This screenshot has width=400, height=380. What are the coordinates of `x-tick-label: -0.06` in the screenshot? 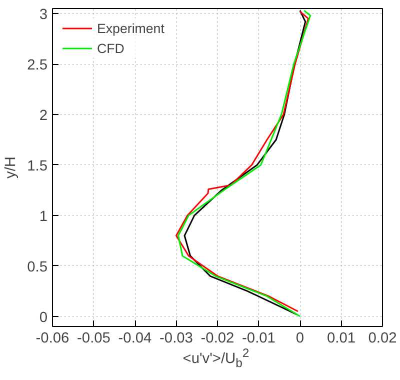 It's located at (53, 338).